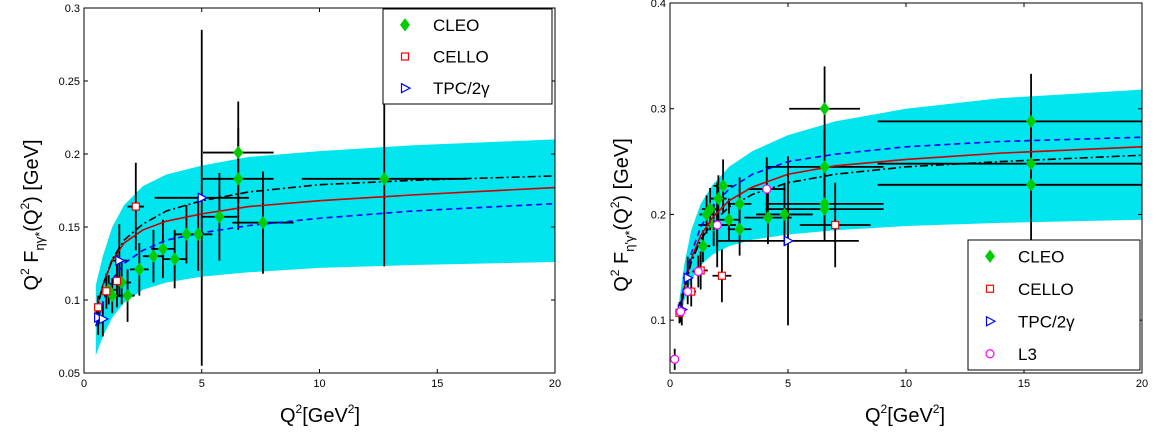  I want to click on legend: CLEO CELLO TPC/2γ L3, so click(1054, 305).